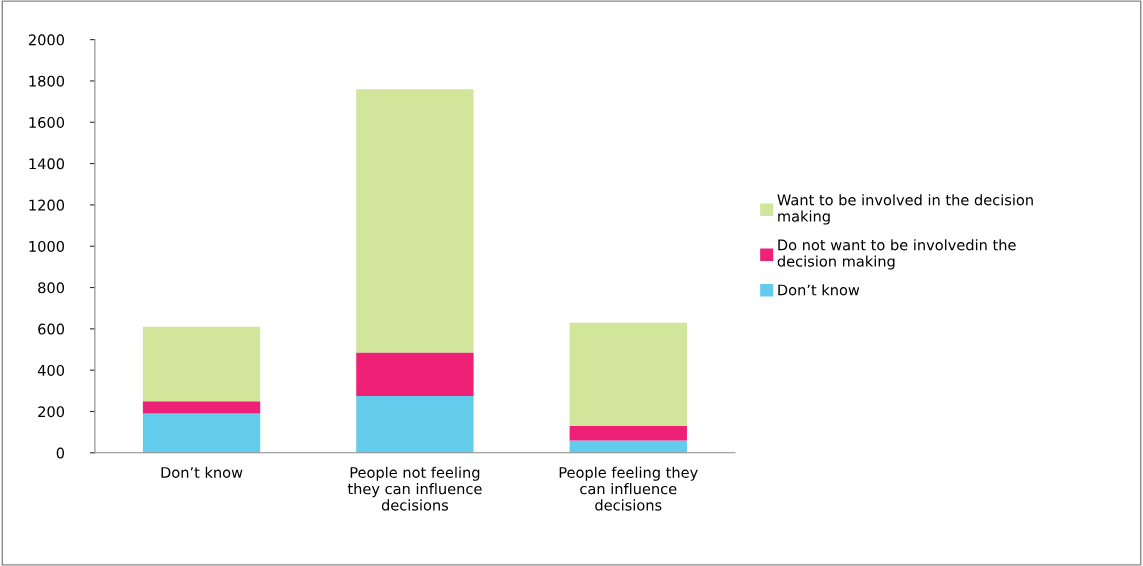 This screenshot has width=1143, height=566. Describe the element at coordinates (51, 288) in the screenshot. I see `y-tick-label: 800` at that location.